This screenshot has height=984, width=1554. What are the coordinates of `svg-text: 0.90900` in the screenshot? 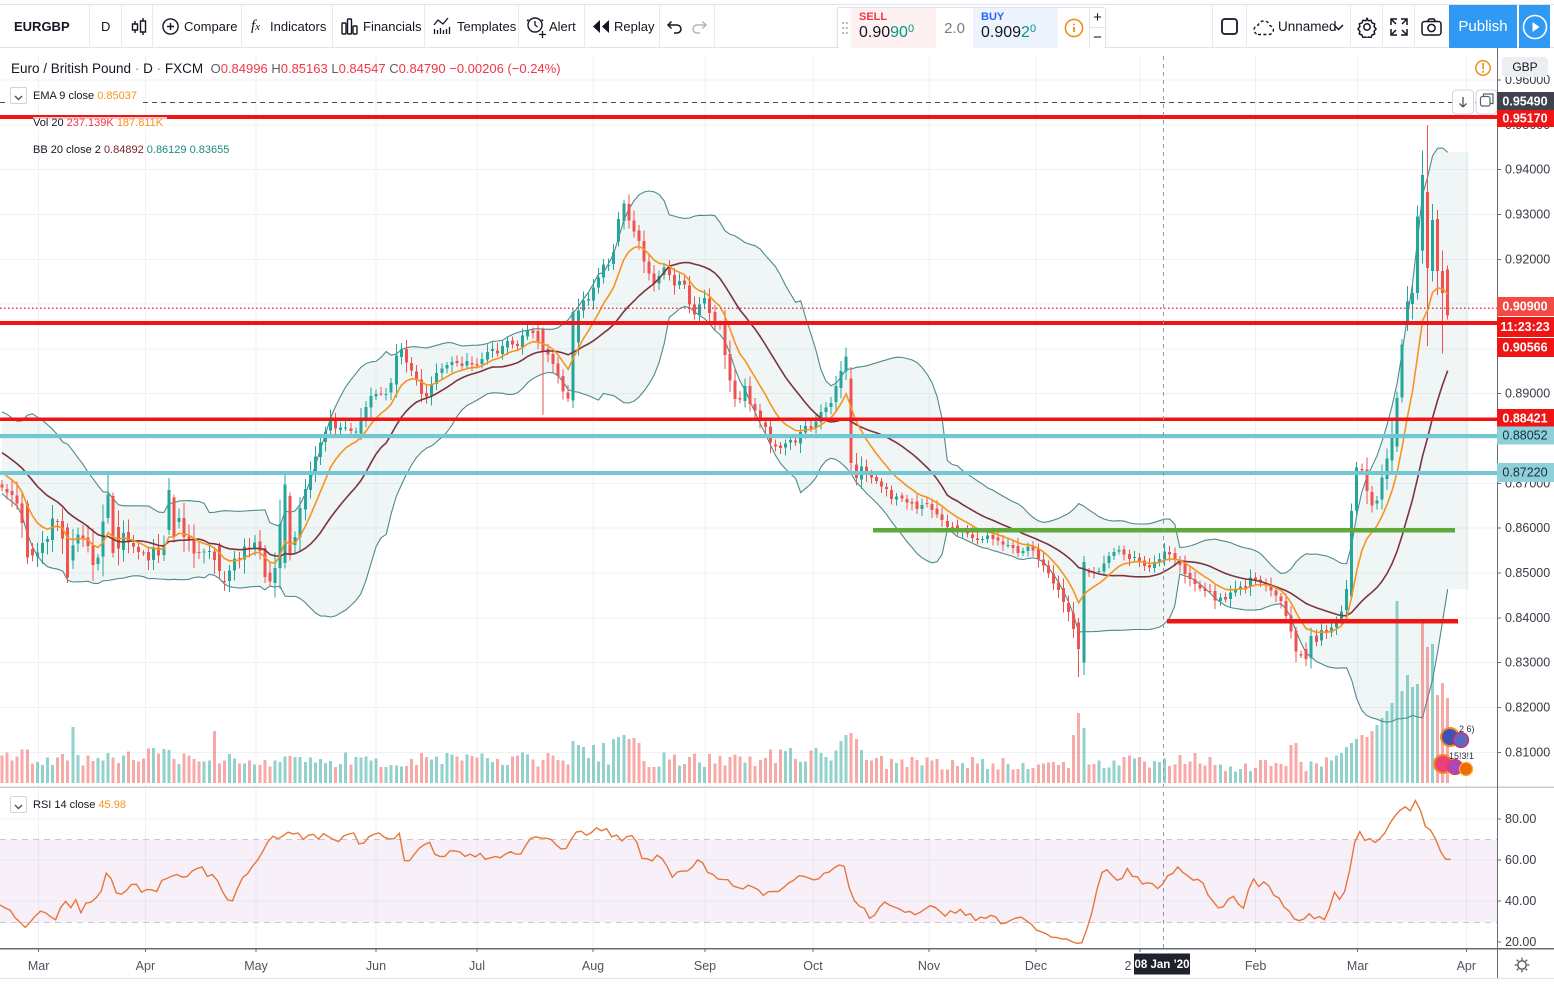 It's located at (1524, 307).